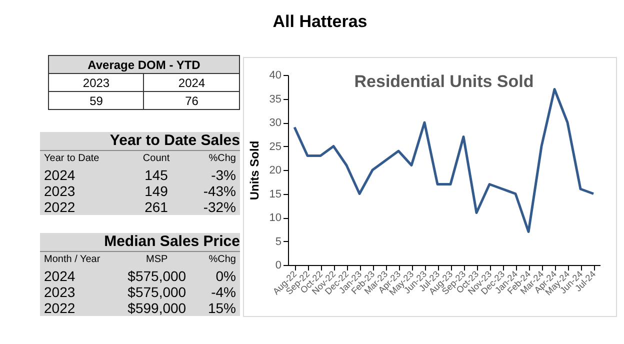 The width and height of the screenshot is (624, 344). What do you see at coordinates (96, 101) in the screenshot?
I see `text: 59` at bounding box center [96, 101].